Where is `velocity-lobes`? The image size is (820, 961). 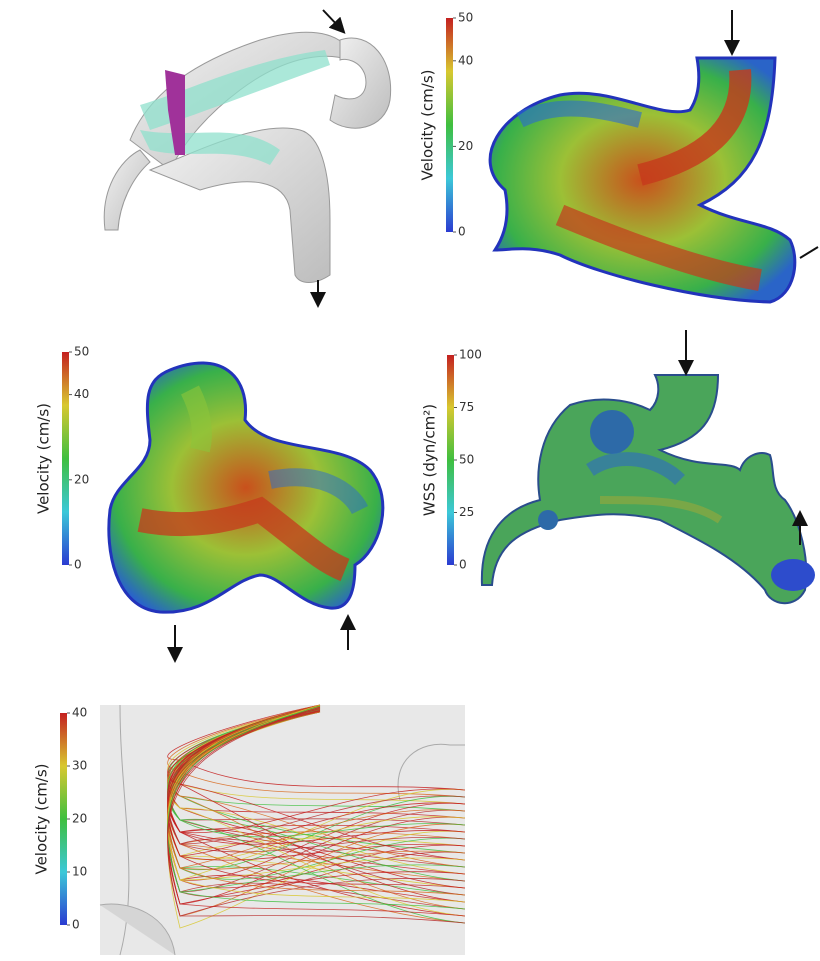
velocity-lobes is located at coordinates (246, 487).